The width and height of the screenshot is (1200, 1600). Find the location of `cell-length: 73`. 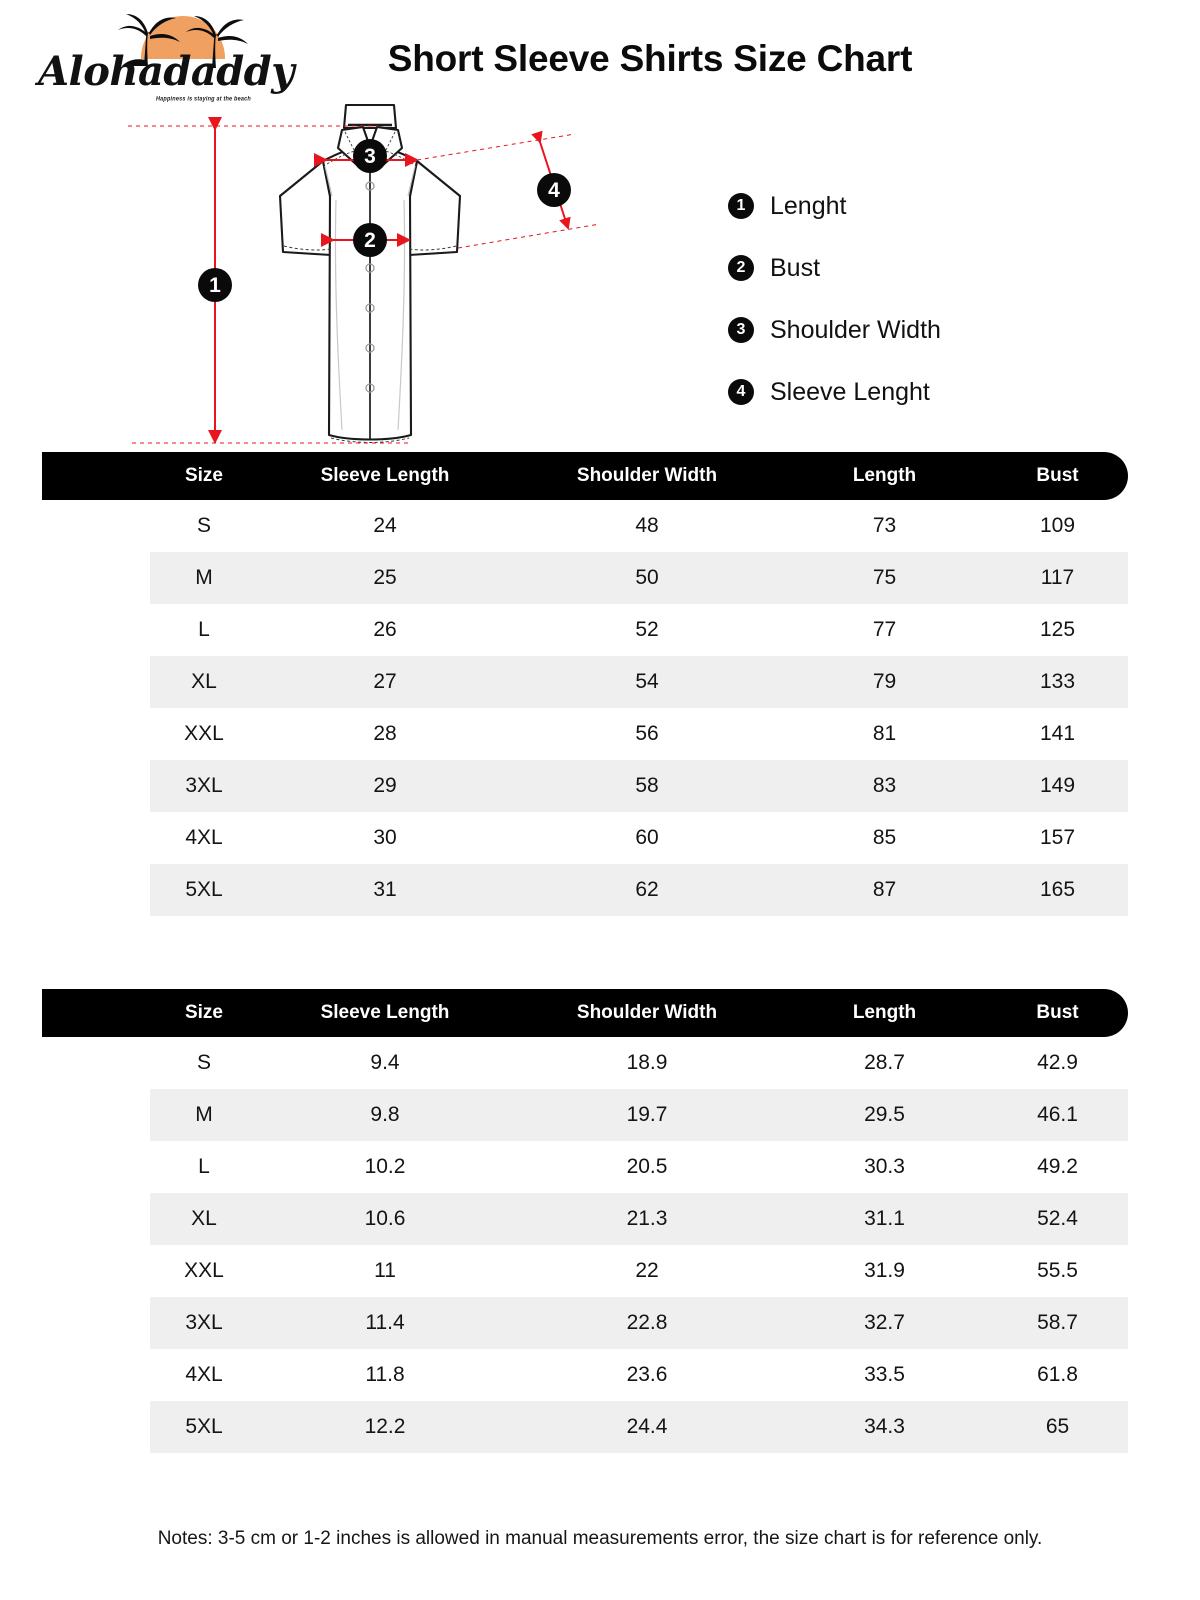

cell-length: 73 is located at coordinates (884, 525).